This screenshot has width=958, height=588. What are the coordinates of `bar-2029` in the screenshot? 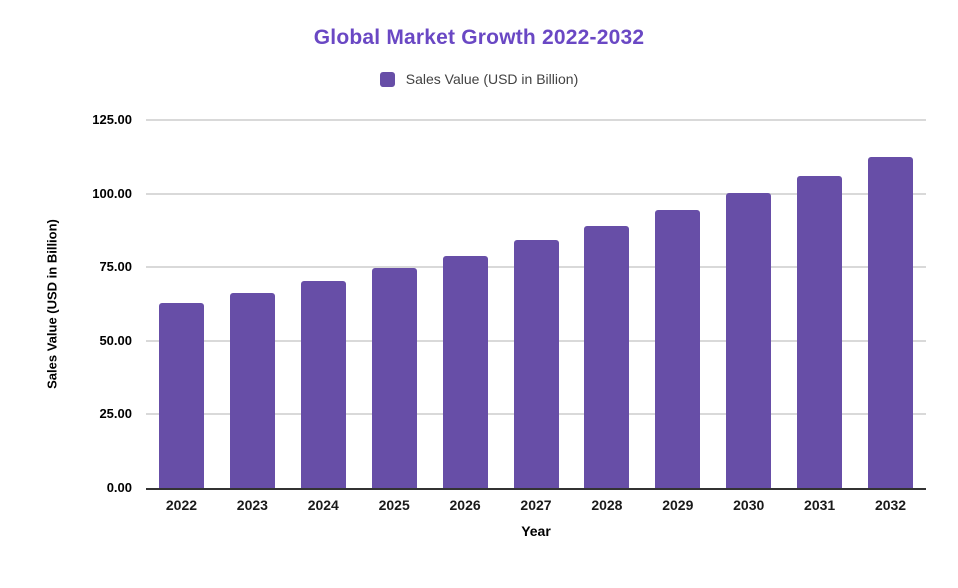 It's located at (678, 349).